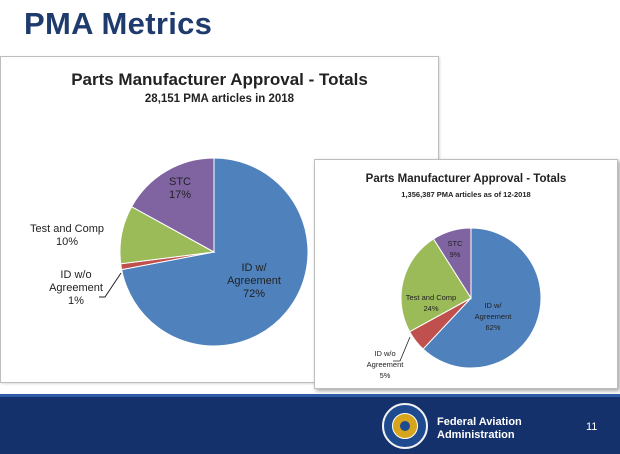  Describe the element at coordinates (494, 316) in the screenshot. I see `slice-label: ID w/Agreement 62%` at that location.